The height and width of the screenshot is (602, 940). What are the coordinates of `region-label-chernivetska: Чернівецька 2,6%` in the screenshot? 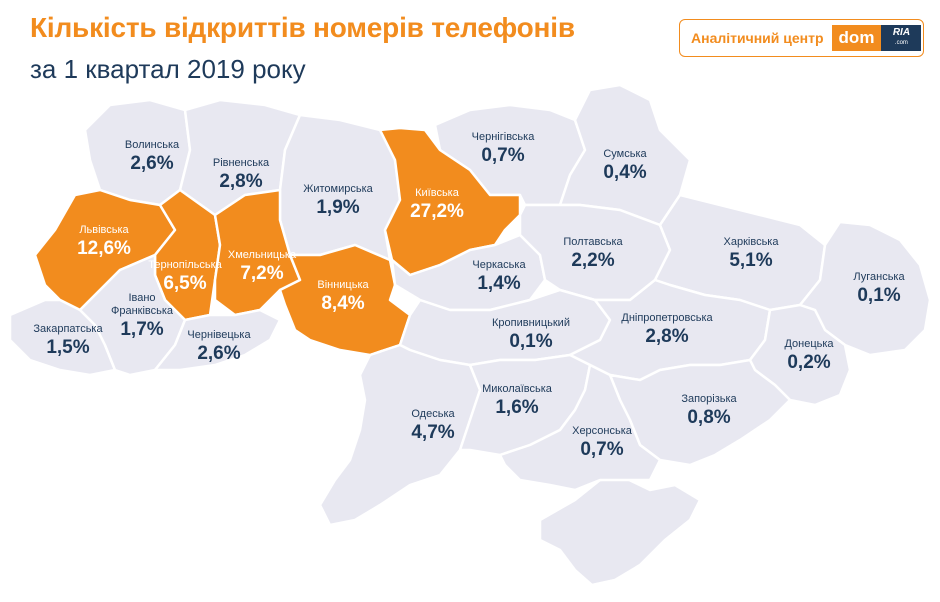 It's located at (218, 347).